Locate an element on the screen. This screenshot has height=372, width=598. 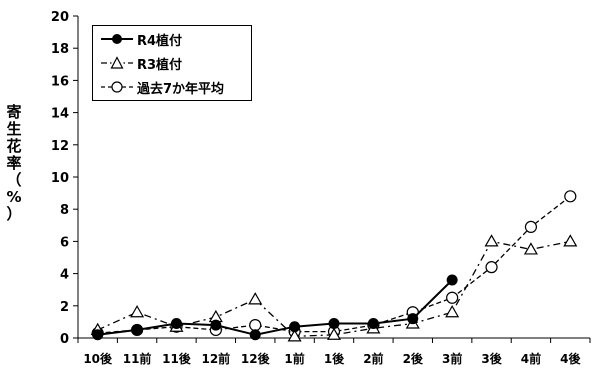
legend-swatch-r4 is located at coordinates (117, 39).